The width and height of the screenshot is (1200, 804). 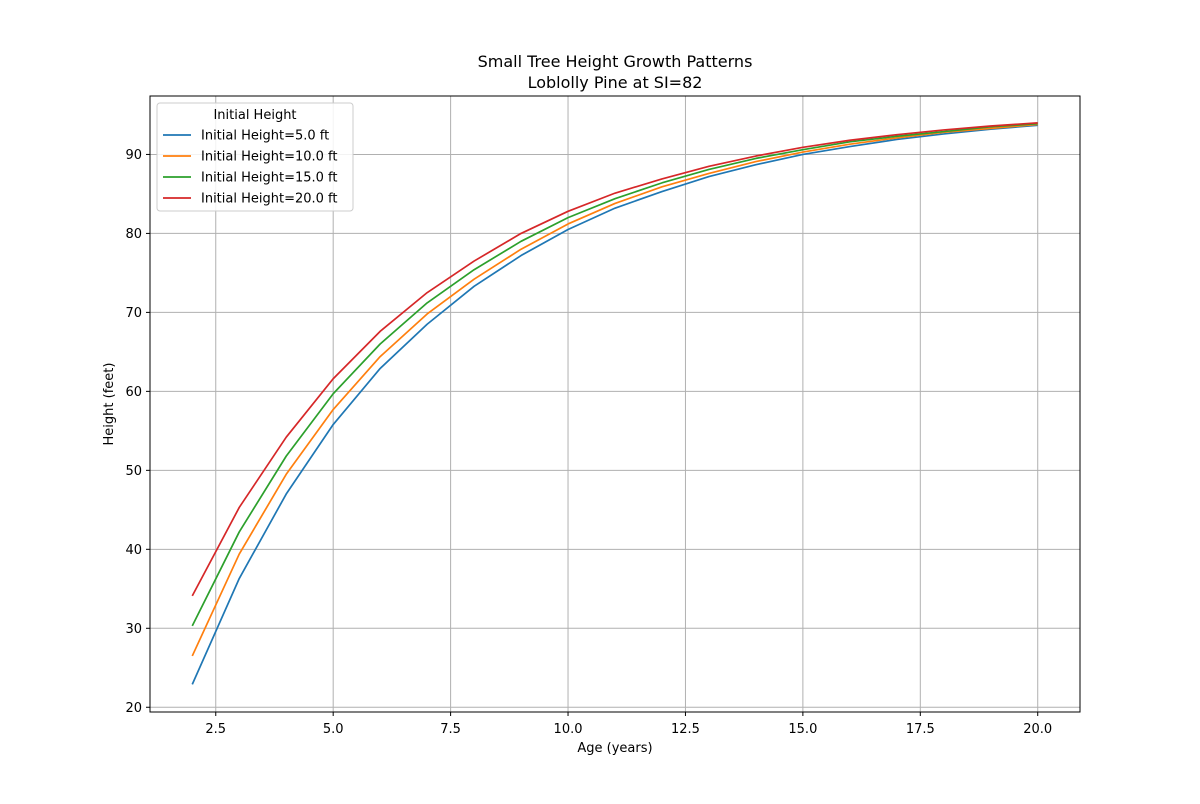 I want to click on x-tick-label: 7.5, so click(x=450, y=729).